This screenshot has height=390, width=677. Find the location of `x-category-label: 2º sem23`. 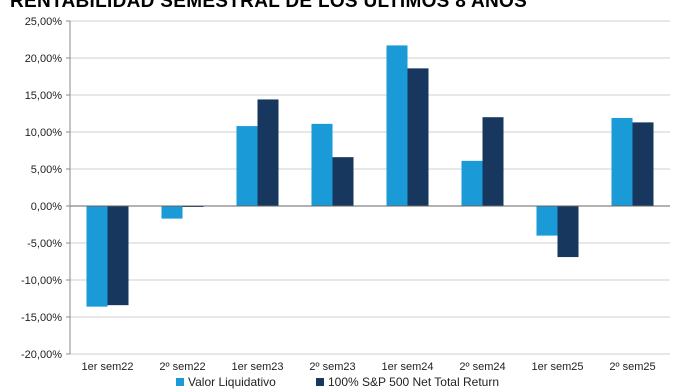

x-category-label: 2º sem23 is located at coordinates (332, 367).